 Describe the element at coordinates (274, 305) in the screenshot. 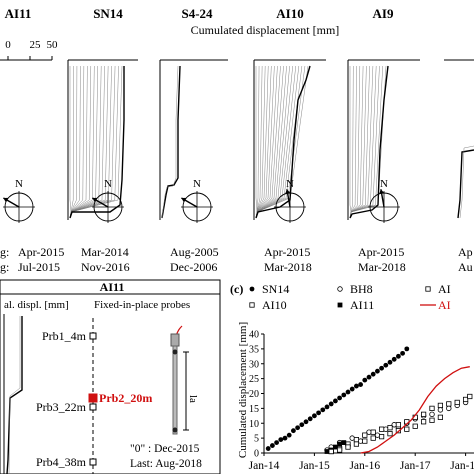

I see `legend-label: AI10` at that location.